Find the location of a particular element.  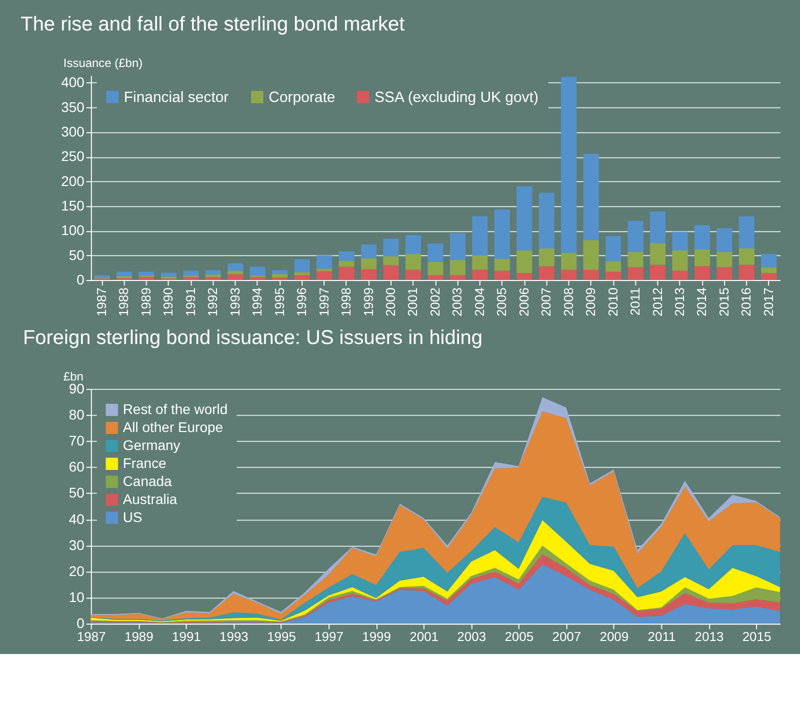

x-tick-label: 2008 is located at coordinates (568, 302).